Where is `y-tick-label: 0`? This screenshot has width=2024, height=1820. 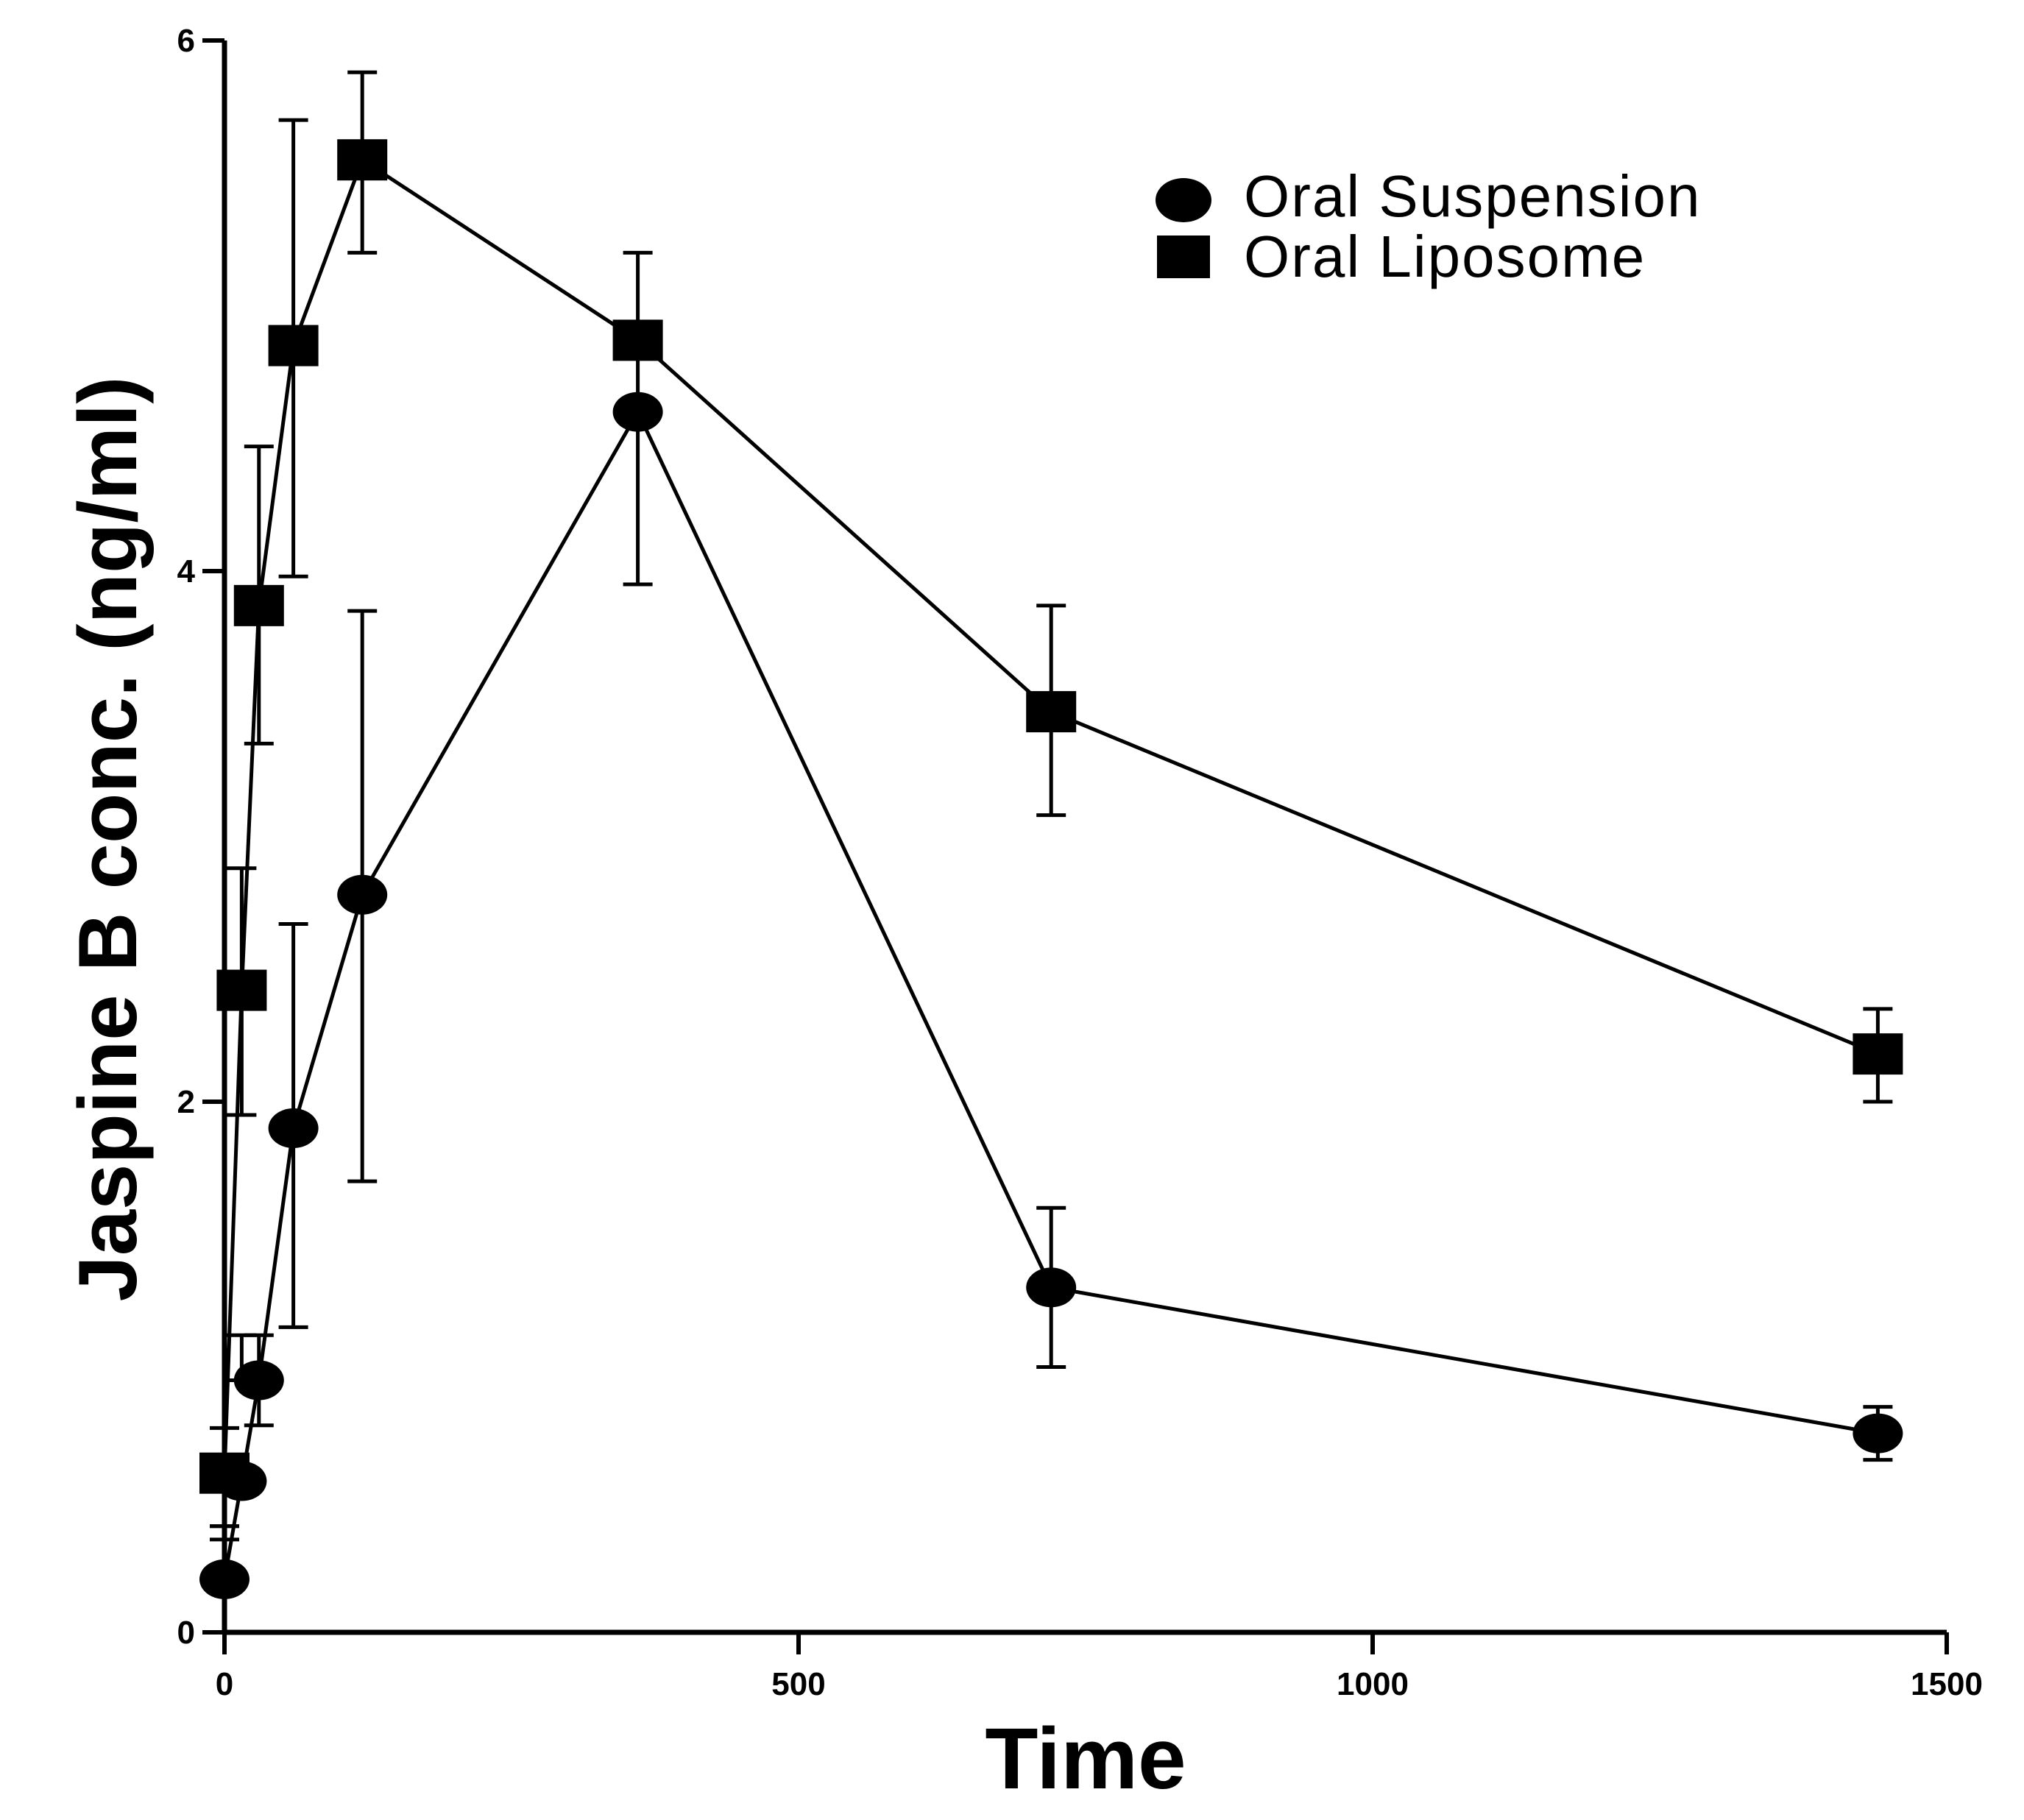
y-tick-label: 0 is located at coordinates (186, 1633).